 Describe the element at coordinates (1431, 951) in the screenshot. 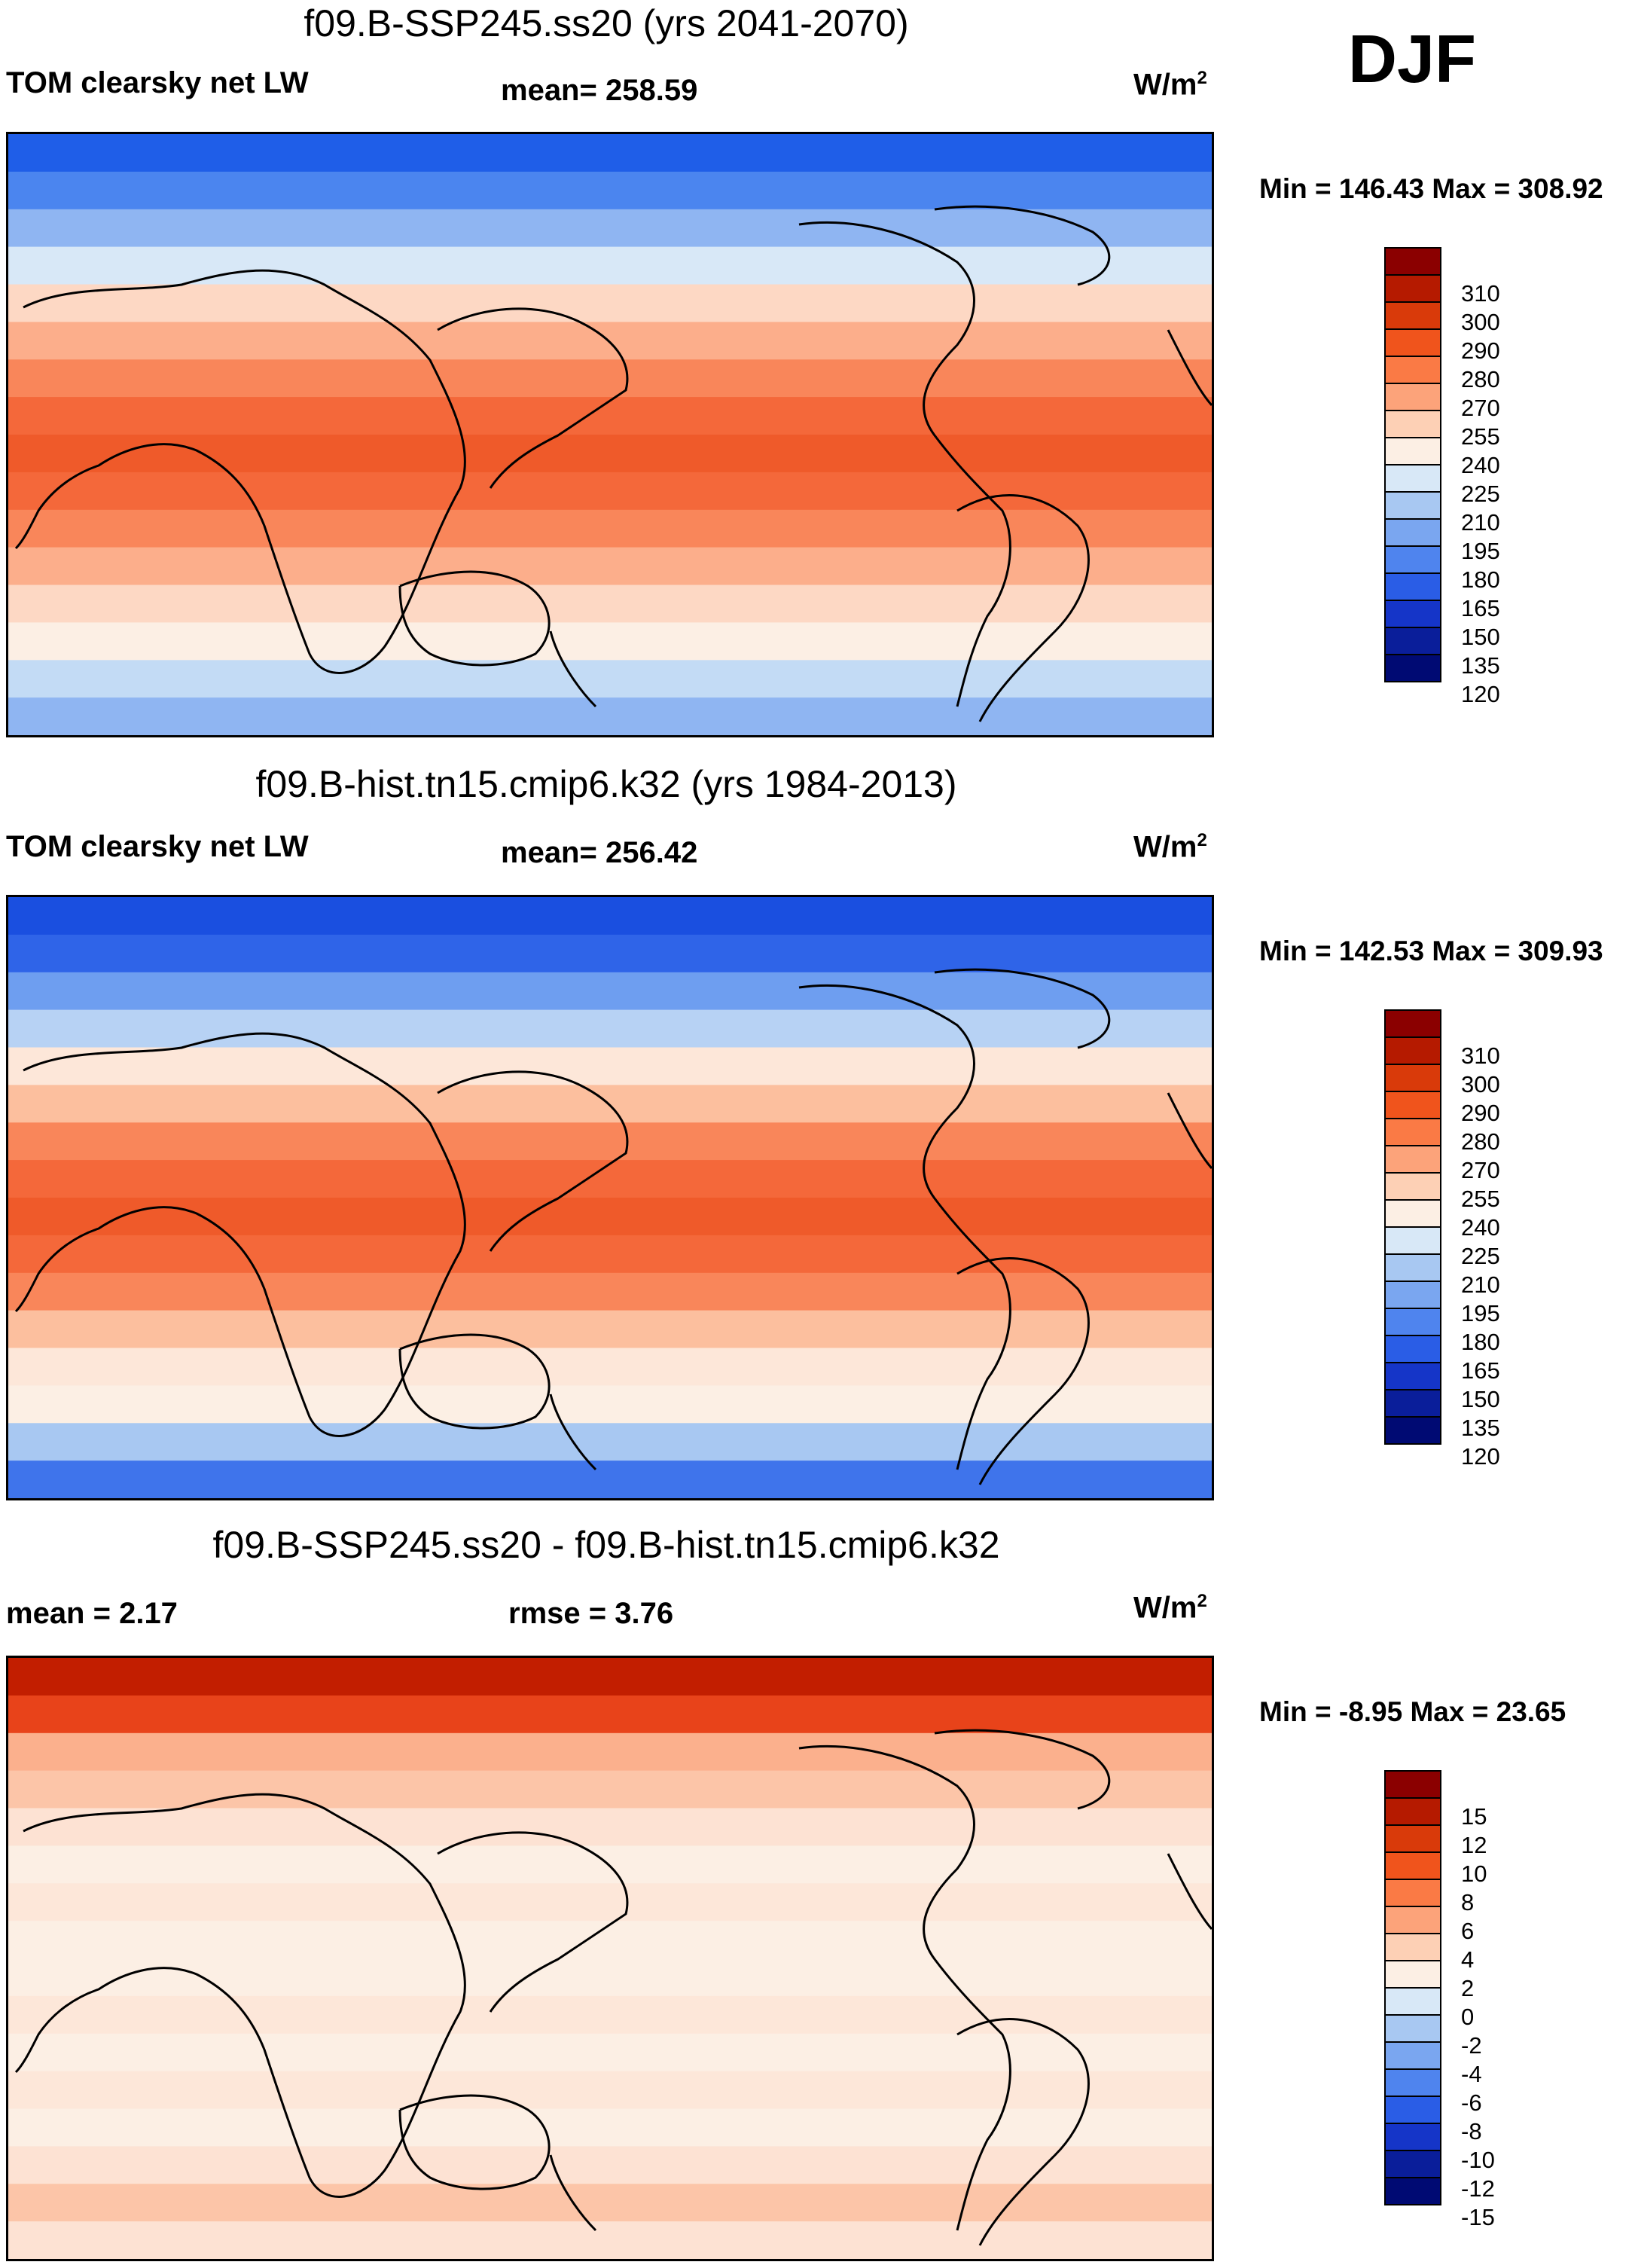

I see `min-max-label: Min = 142.53 Max = 309.93` at that location.